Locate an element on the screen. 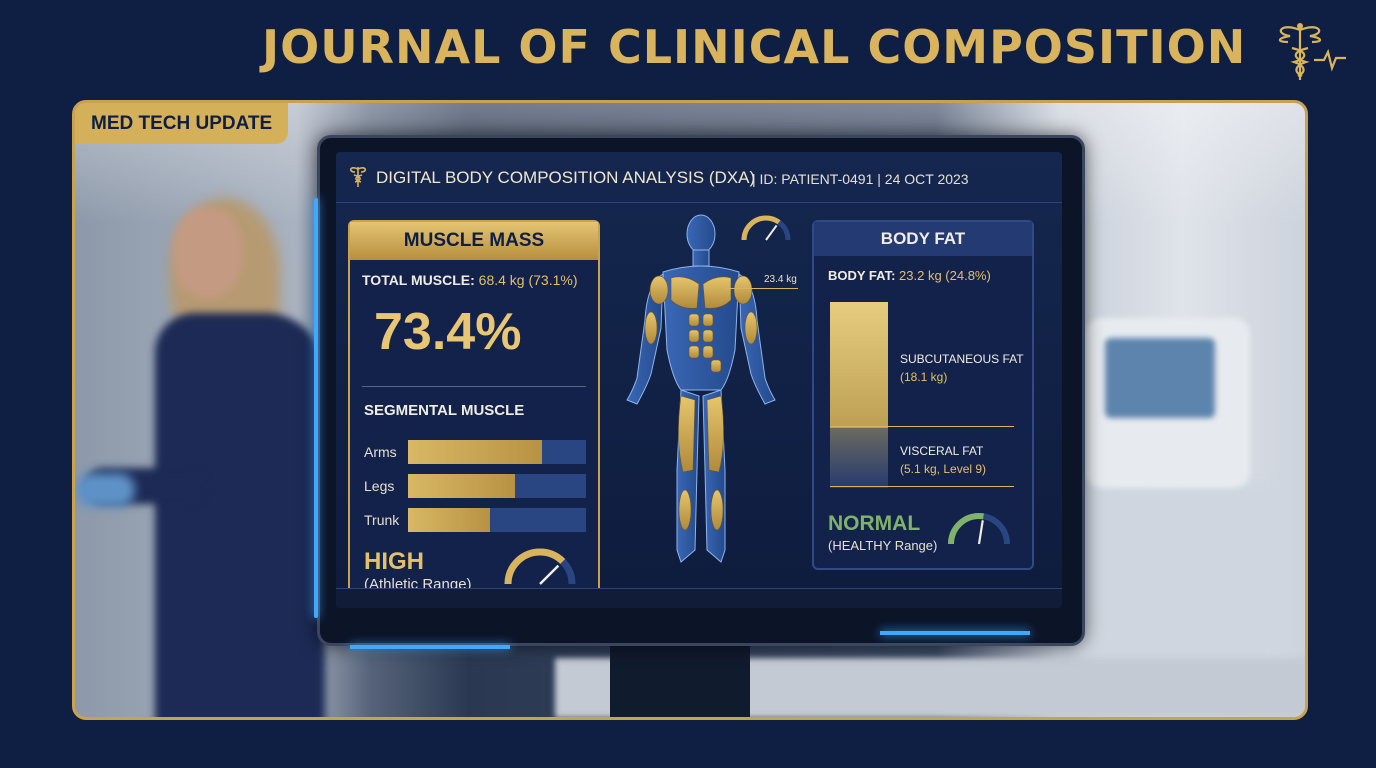  visceral-fat-value: (5.1 kg, Level 9) is located at coordinates (943, 469).